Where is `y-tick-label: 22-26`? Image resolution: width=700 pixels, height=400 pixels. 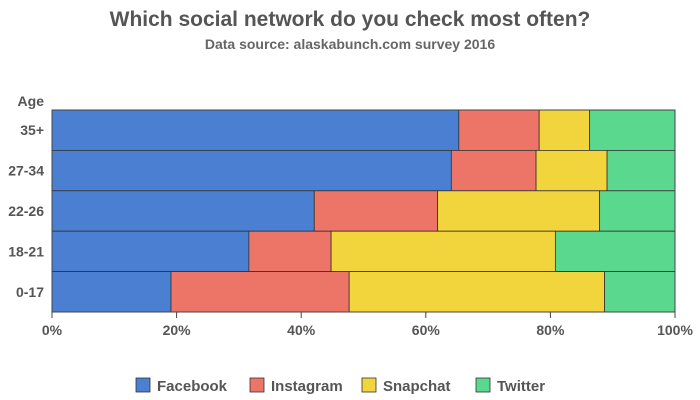 y-tick-label: 22-26 is located at coordinates (26, 211).